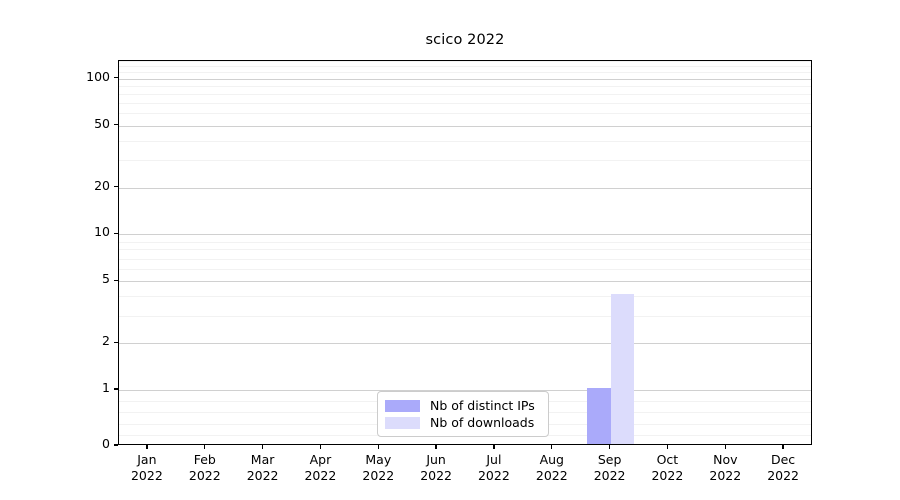  I want to click on x-tick-label: Dec 2022, so click(783, 467).